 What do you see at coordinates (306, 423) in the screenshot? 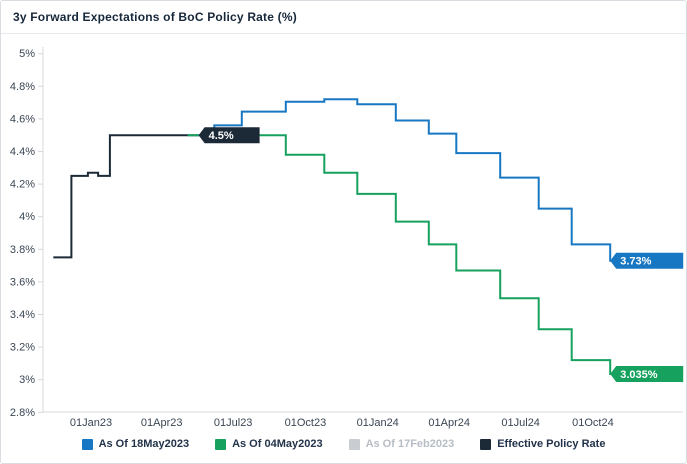
I see `x-tick-label: 01Oct23` at bounding box center [306, 423].